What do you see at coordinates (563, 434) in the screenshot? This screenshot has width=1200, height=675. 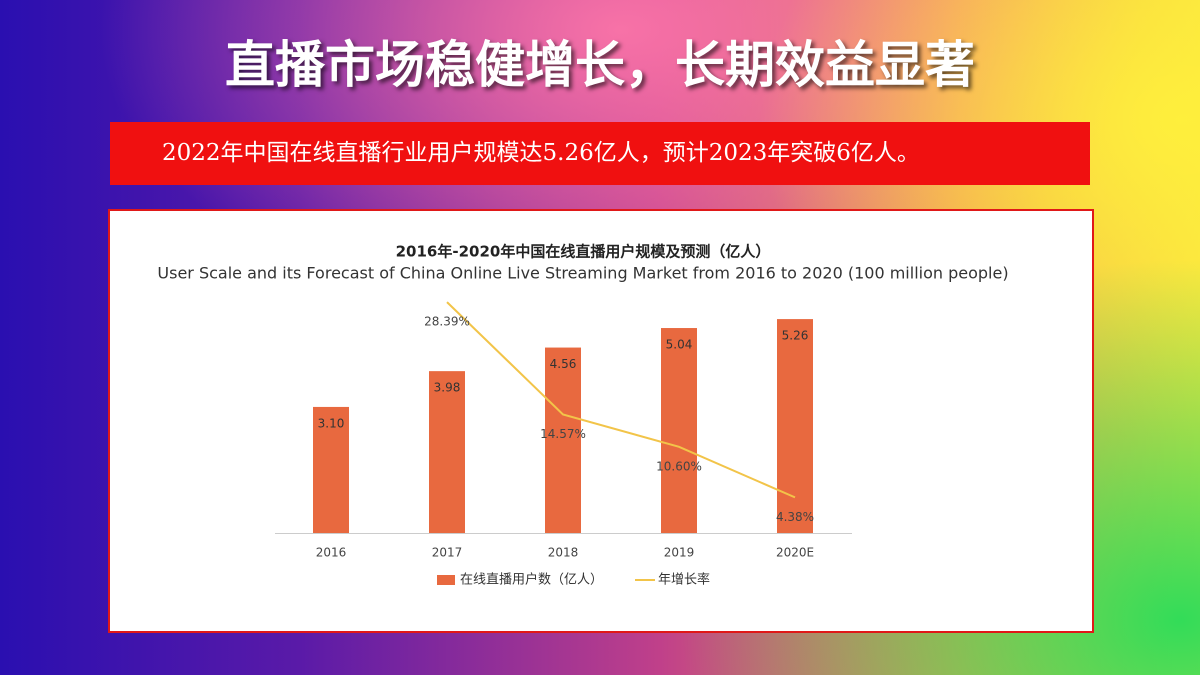 I see `data-label: 14.57%` at bounding box center [563, 434].